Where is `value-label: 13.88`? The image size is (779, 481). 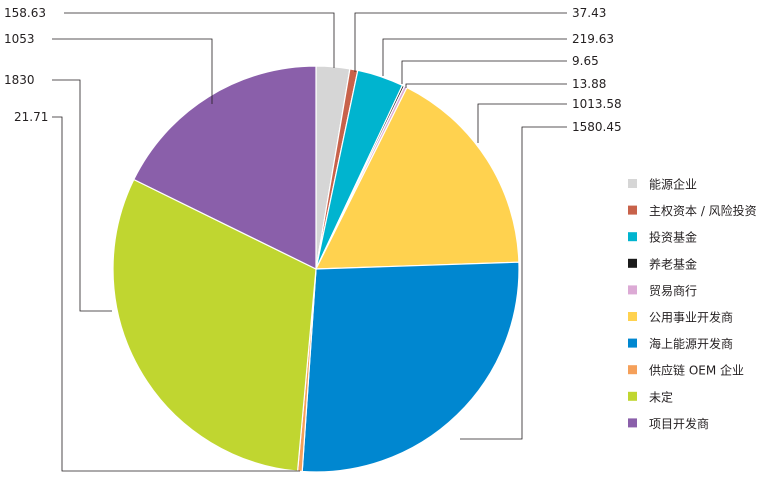
value-label: 13.88 is located at coordinates (589, 84).